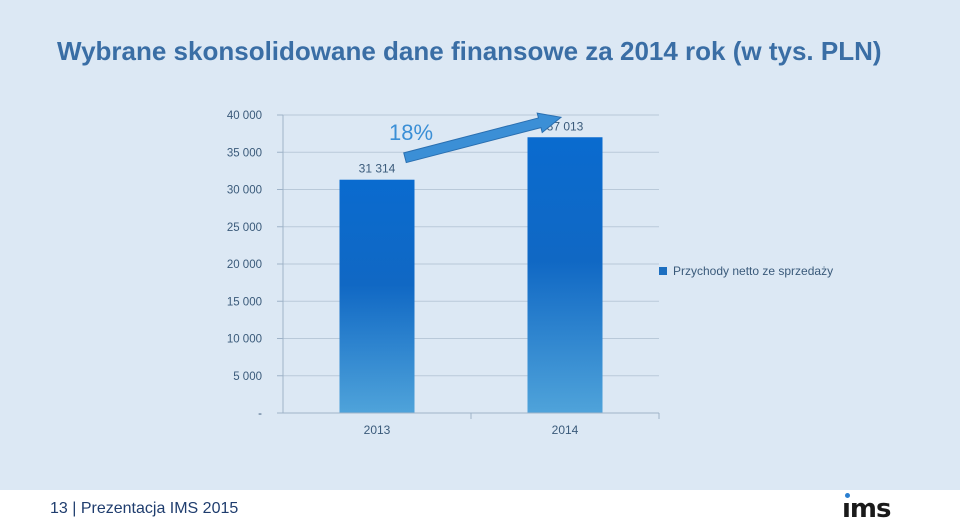 The width and height of the screenshot is (960, 524). Describe the element at coordinates (244, 265) in the screenshot. I see `y-tick-label: 20 000` at that location.